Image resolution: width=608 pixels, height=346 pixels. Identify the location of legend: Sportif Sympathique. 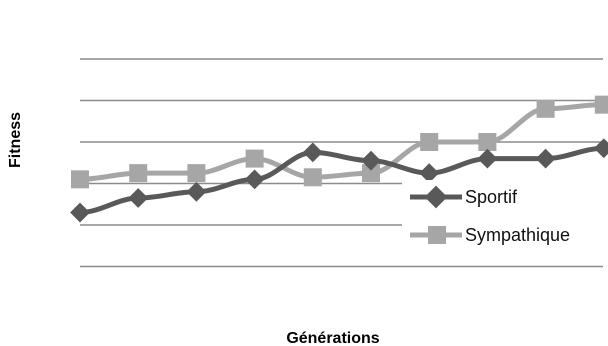
(505, 220).